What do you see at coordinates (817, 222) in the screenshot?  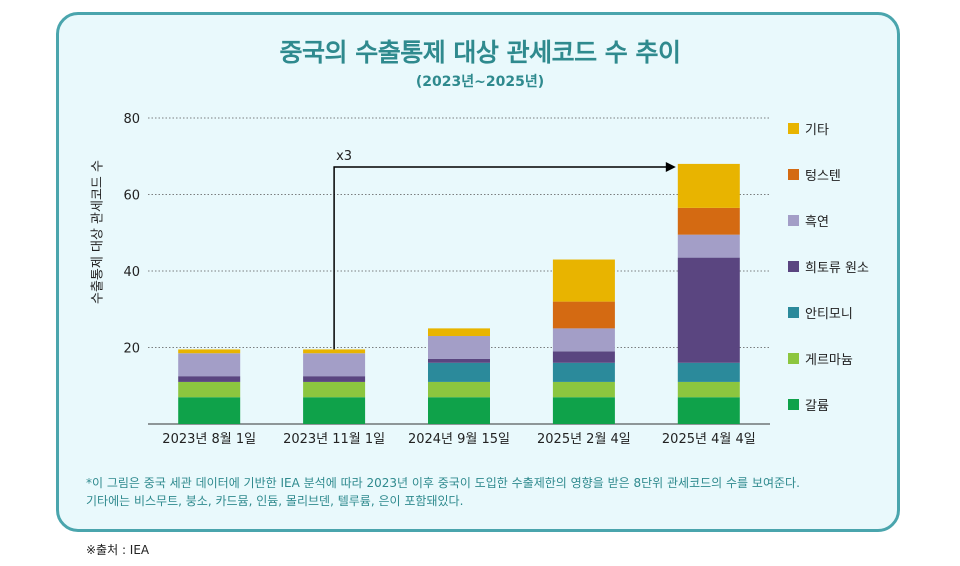 I see `legend-label: 흑연` at bounding box center [817, 222].